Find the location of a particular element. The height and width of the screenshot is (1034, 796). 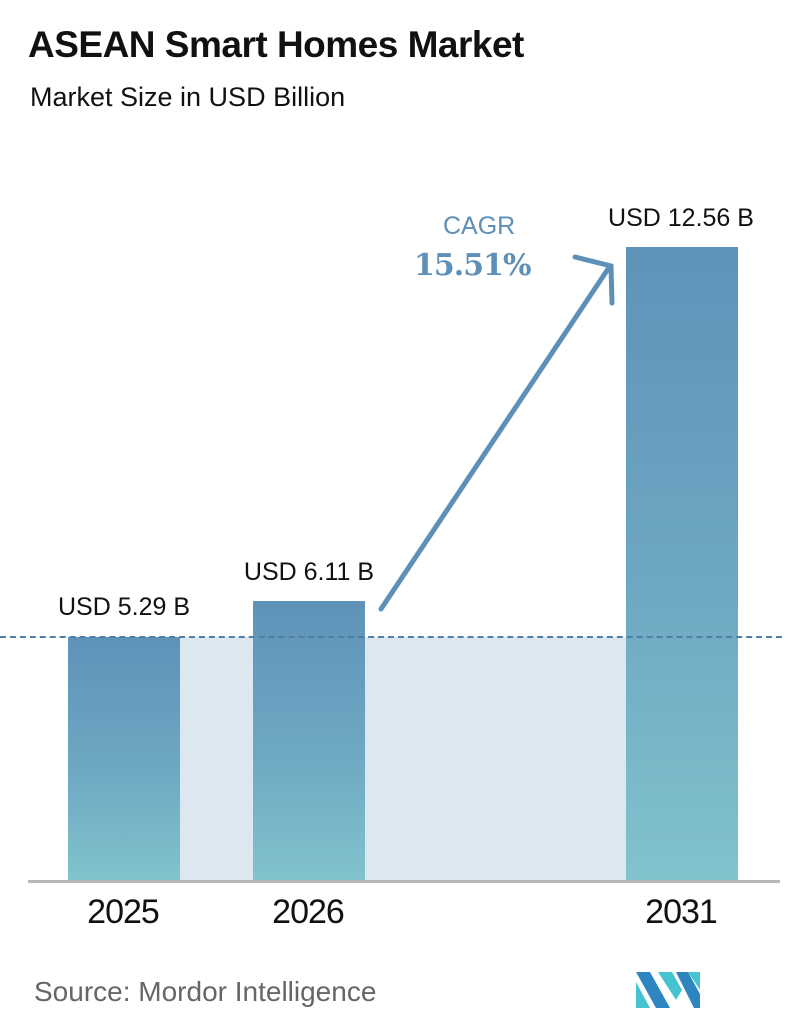

x-label-2025: 2025 is located at coordinates (123, 912).